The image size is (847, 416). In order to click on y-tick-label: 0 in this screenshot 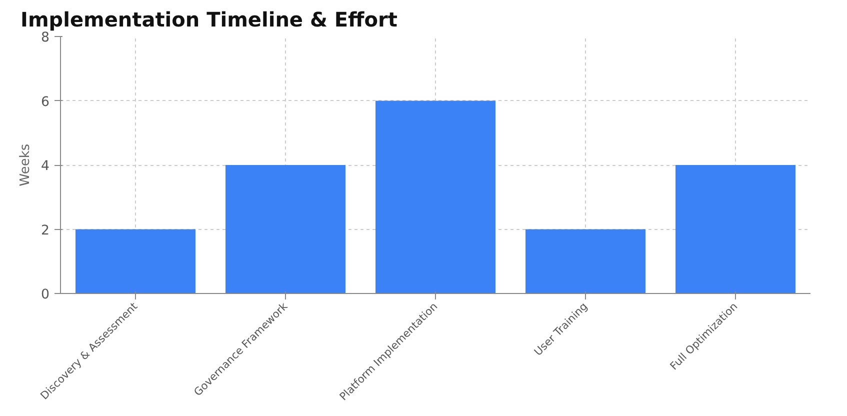, I will do `click(45, 295)`.